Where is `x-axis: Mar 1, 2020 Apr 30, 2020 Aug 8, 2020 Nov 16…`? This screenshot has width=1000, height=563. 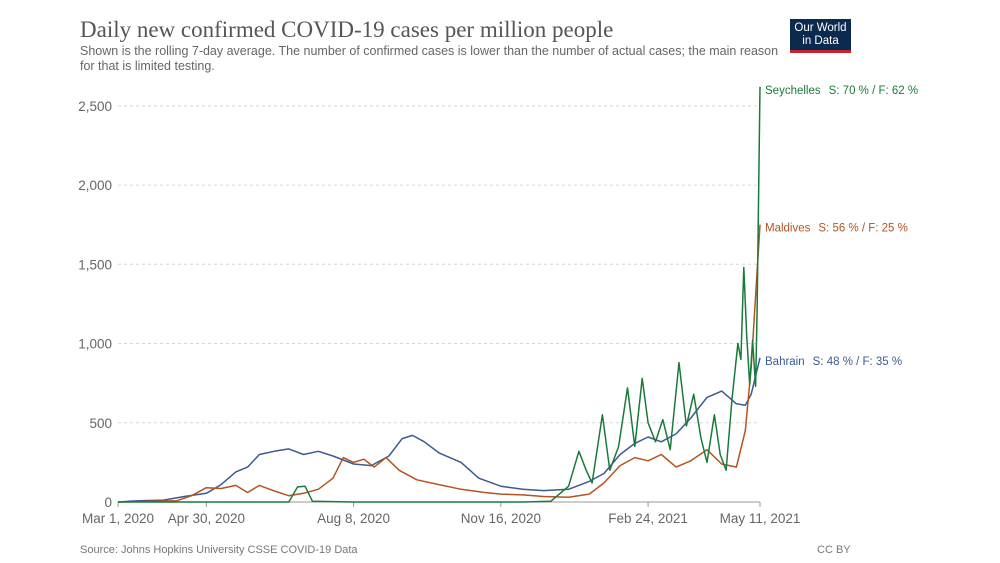 x-axis: Mar 1, 2020 Apr 30, 2020 Aug 8, 2020 Nov 16… is located at coordinates (441, 513).